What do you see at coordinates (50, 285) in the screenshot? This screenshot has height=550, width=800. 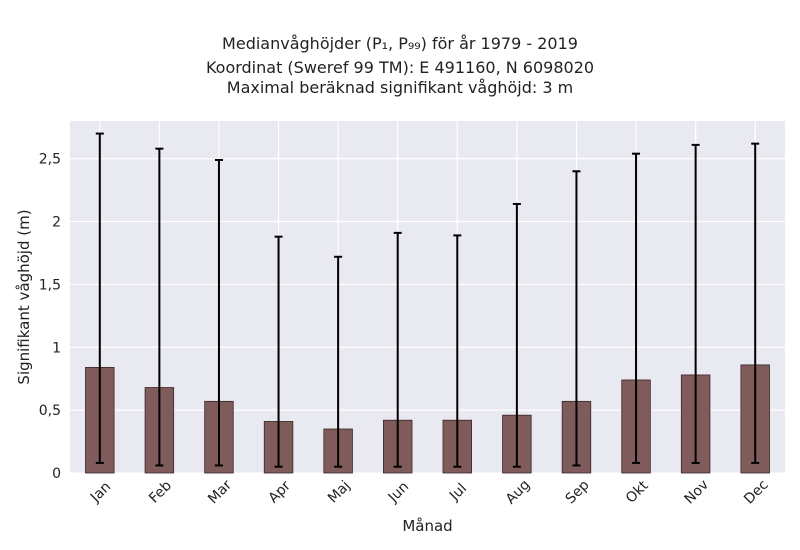 I see `y-tick-label: 1,5` at bounding box center [50, 285].